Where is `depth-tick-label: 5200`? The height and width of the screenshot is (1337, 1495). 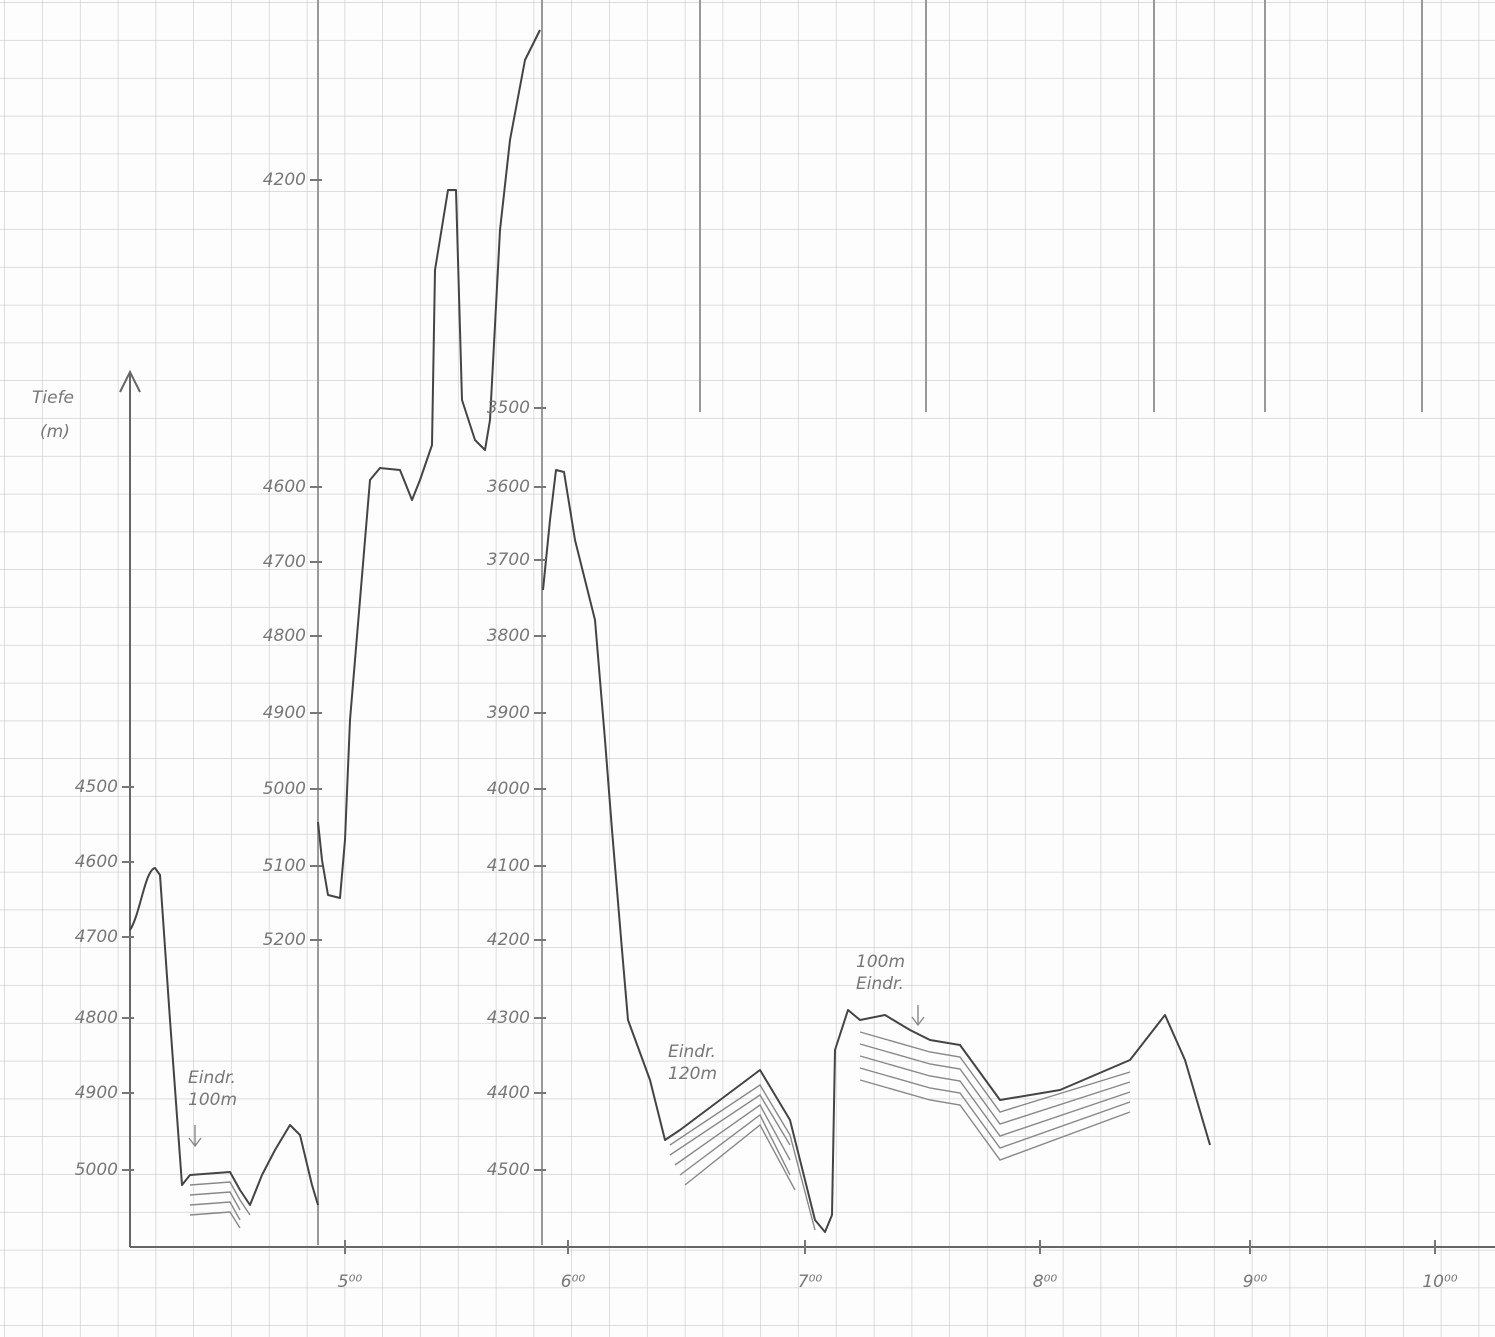
depth-tick-label: 5200 is located at coordinates (284, 940).